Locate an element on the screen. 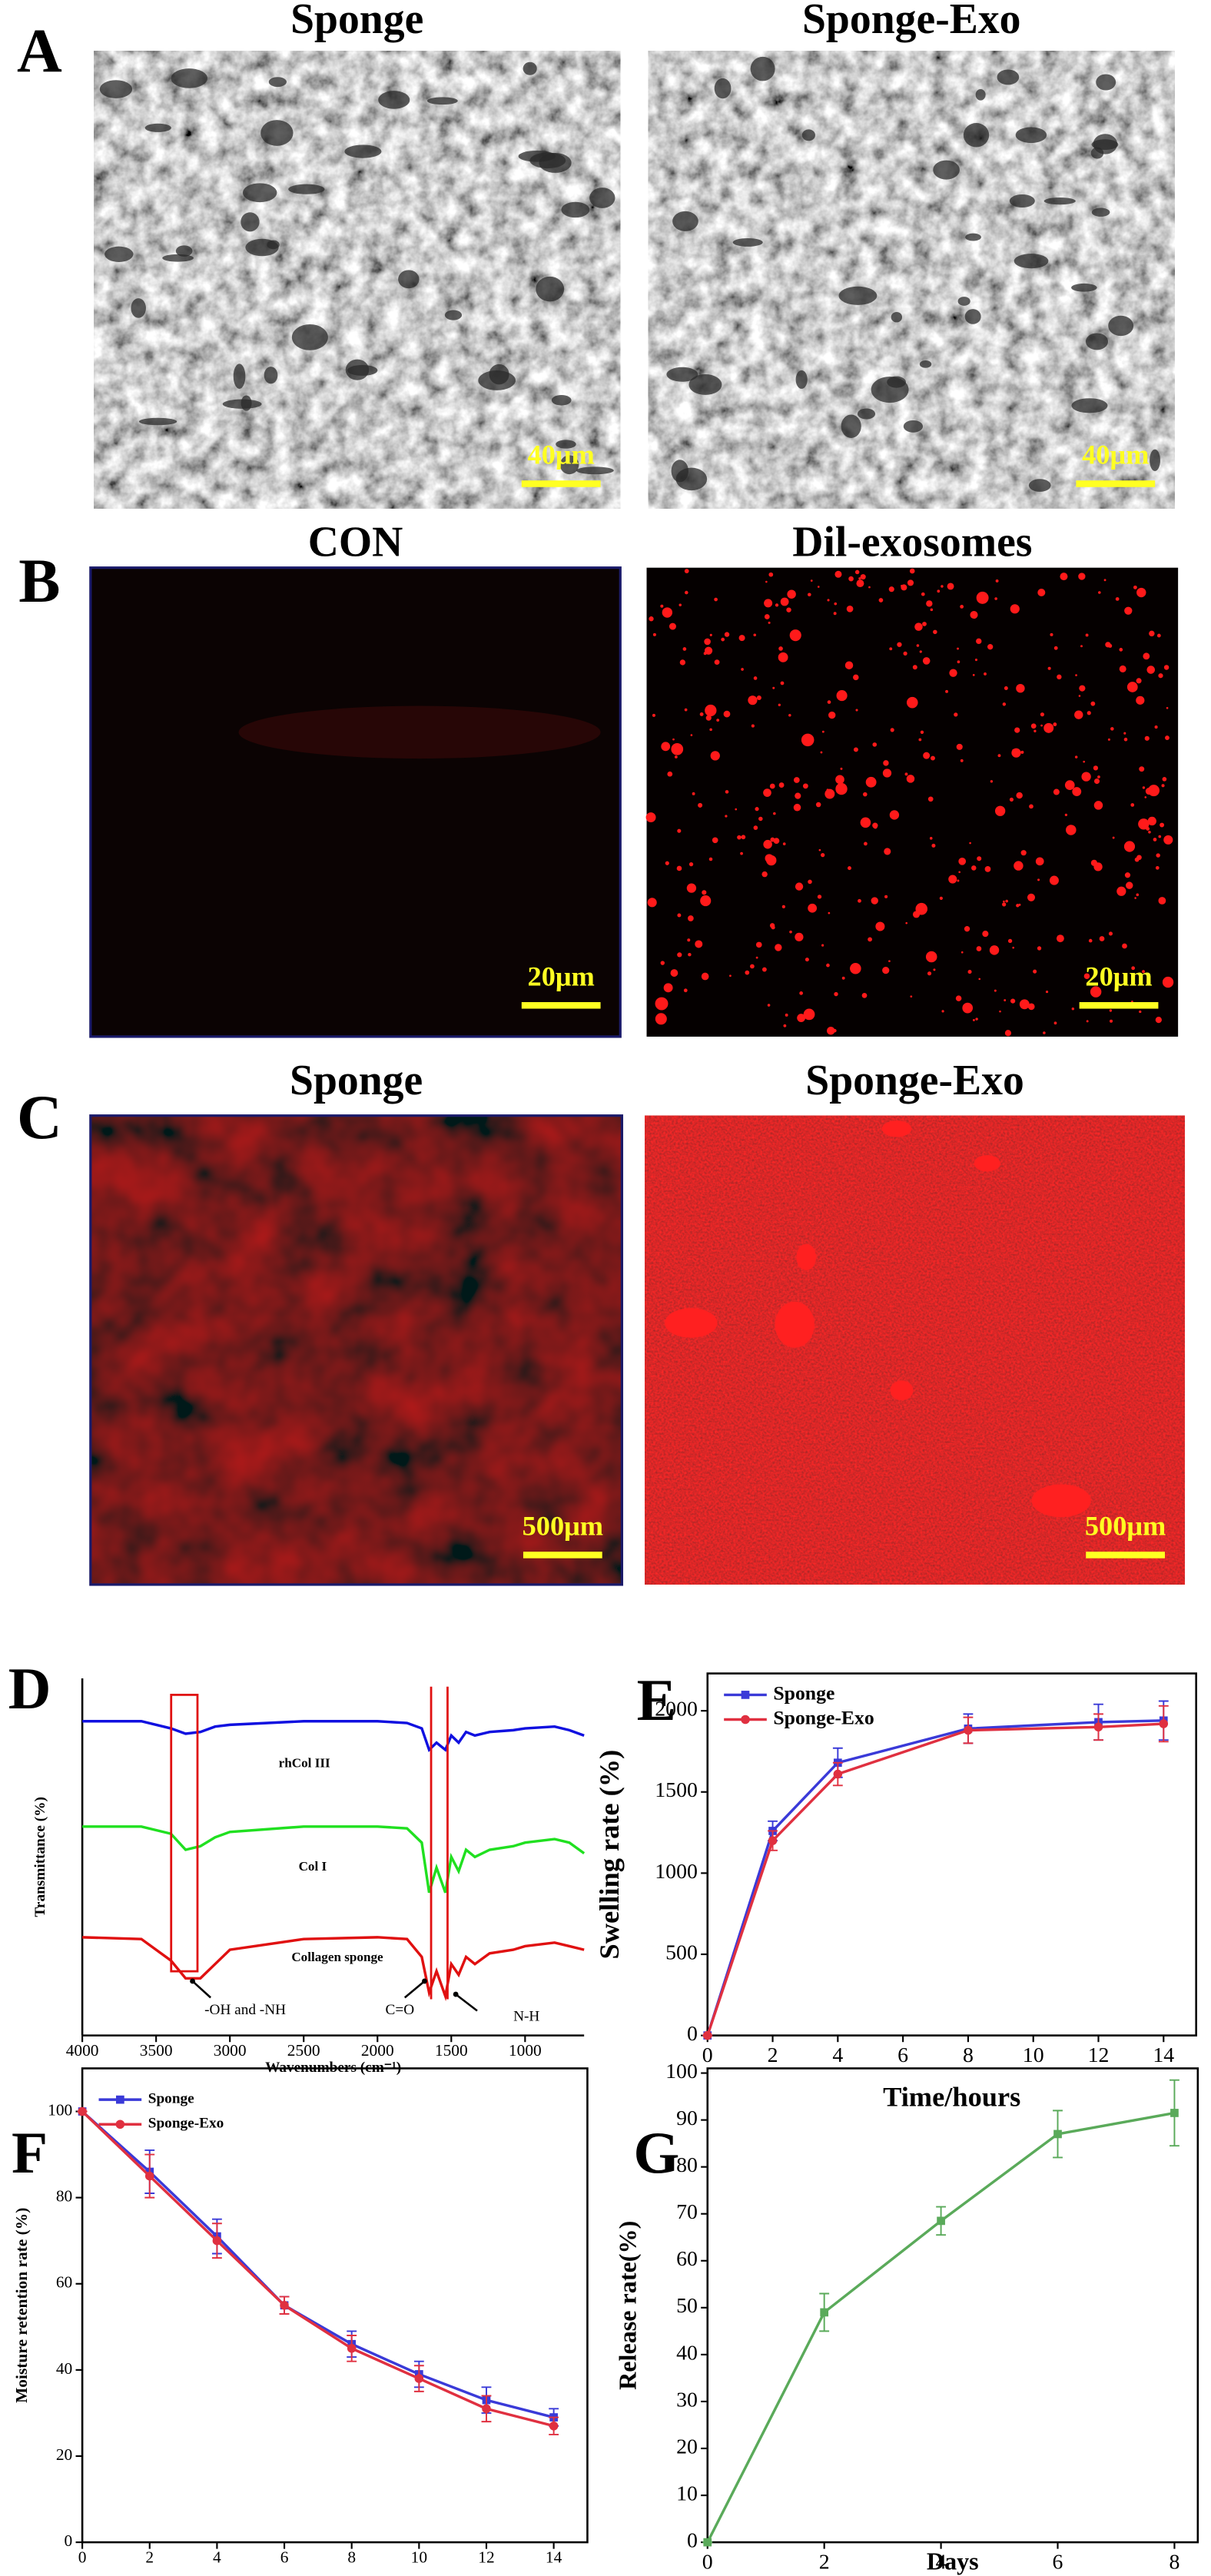  x-tick-label: 14 is located at coordinates (554, 2557).